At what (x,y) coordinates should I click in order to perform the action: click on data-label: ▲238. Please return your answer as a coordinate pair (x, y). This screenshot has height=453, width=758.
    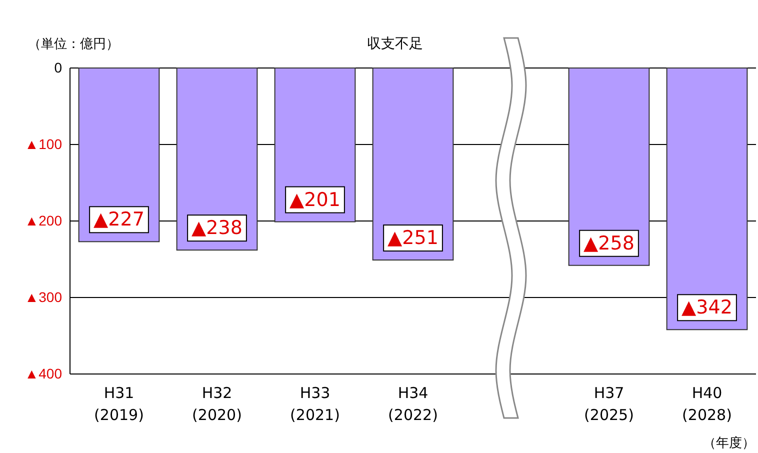
    Looking at the image, I should click on (217, 228).